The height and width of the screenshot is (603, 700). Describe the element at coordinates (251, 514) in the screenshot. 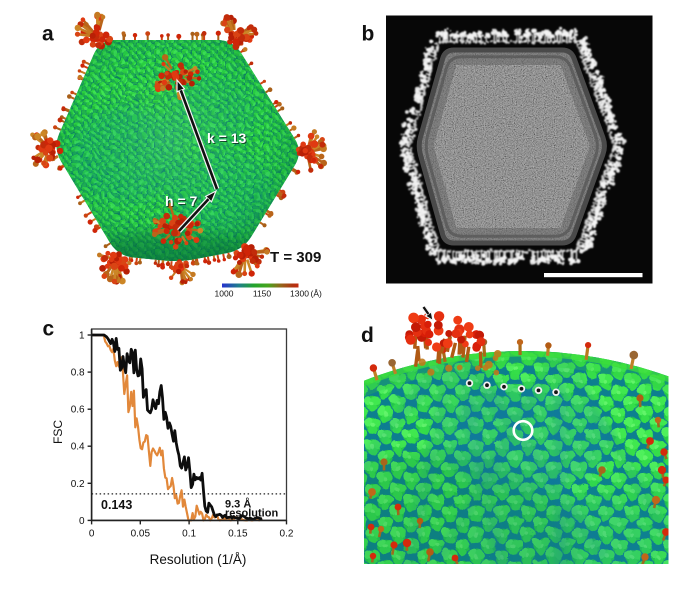

I see `svg-text: resolution` at that location.